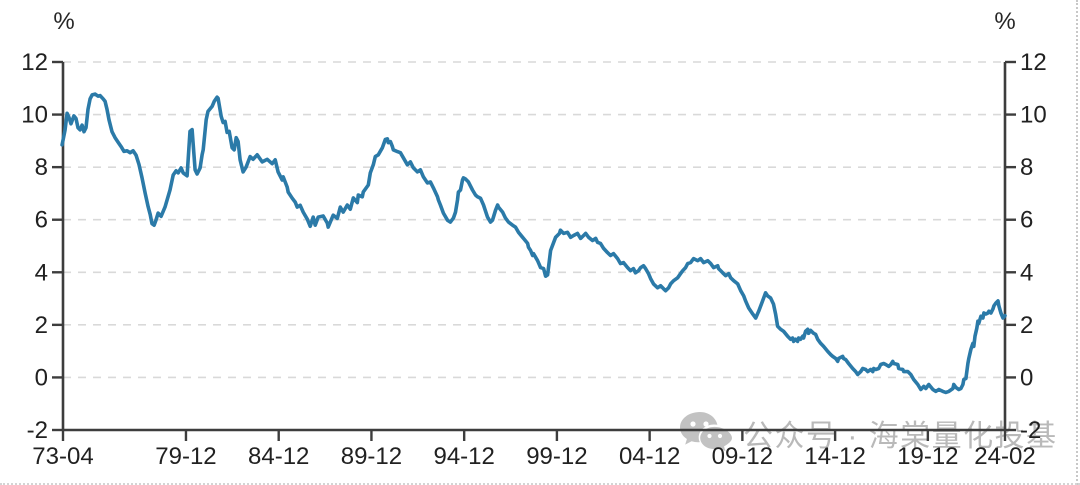  What do you see at coordinates (371, 456) in the screenshot?
I see `x-tick-label: 89-12` at bounding box center [371, 456].